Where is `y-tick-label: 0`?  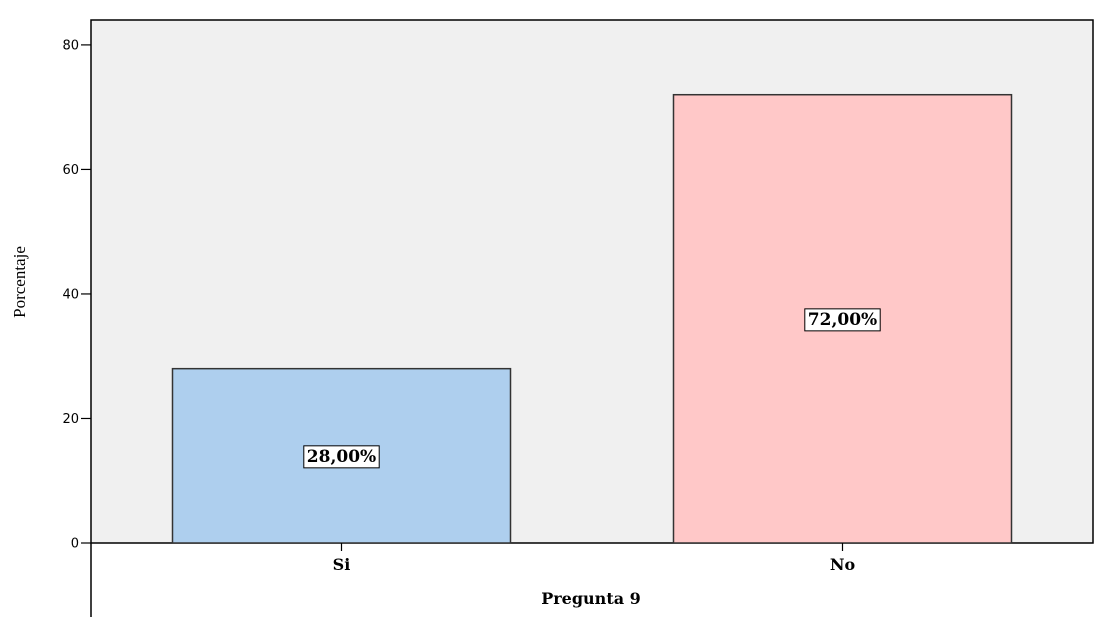
y-tick-label: 0 is located at coordinates (75, 544).